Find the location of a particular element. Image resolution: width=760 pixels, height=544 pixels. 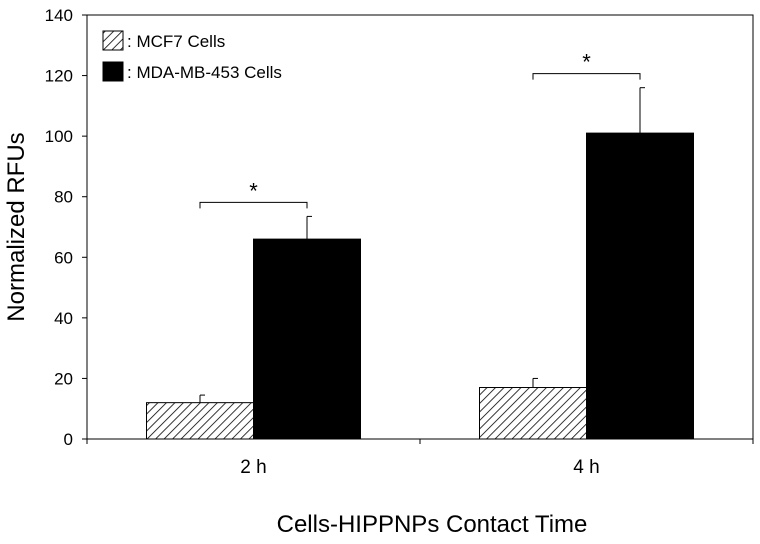

y-tick-label: 100 is located at coordinates (59, 136).